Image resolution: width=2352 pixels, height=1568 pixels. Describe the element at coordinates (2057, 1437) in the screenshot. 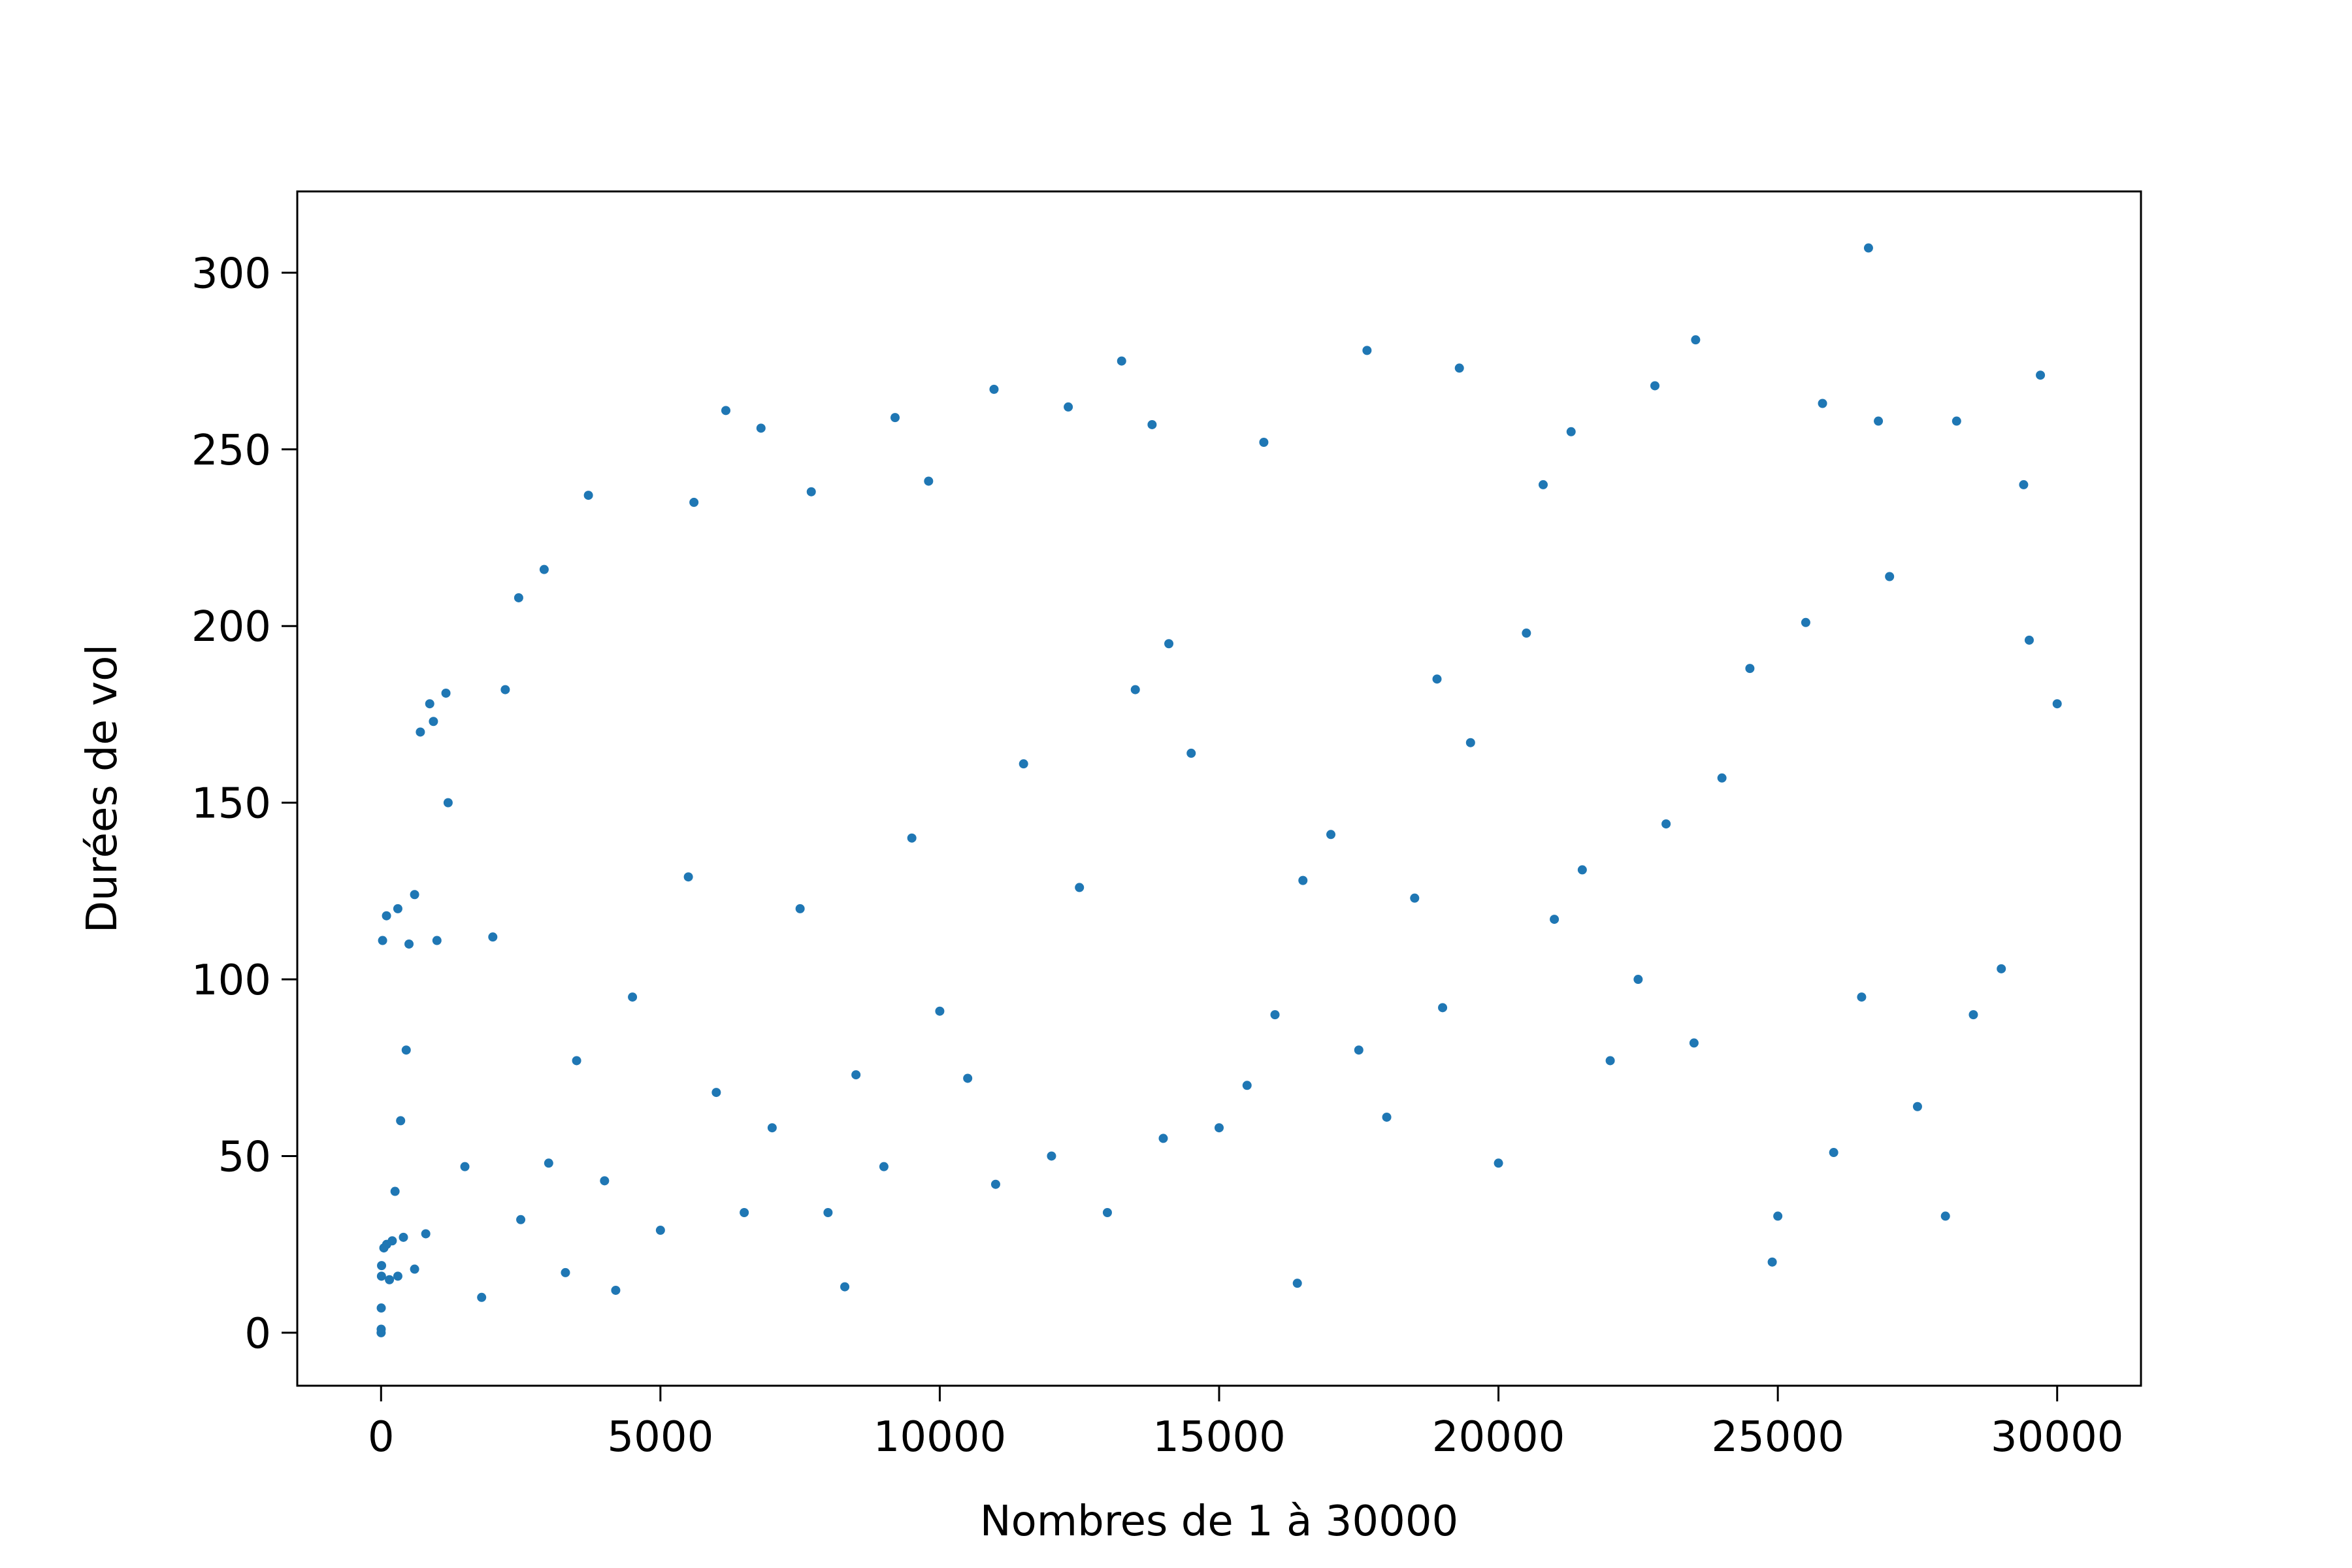

I see `x-tick-label: 30000` at that location.